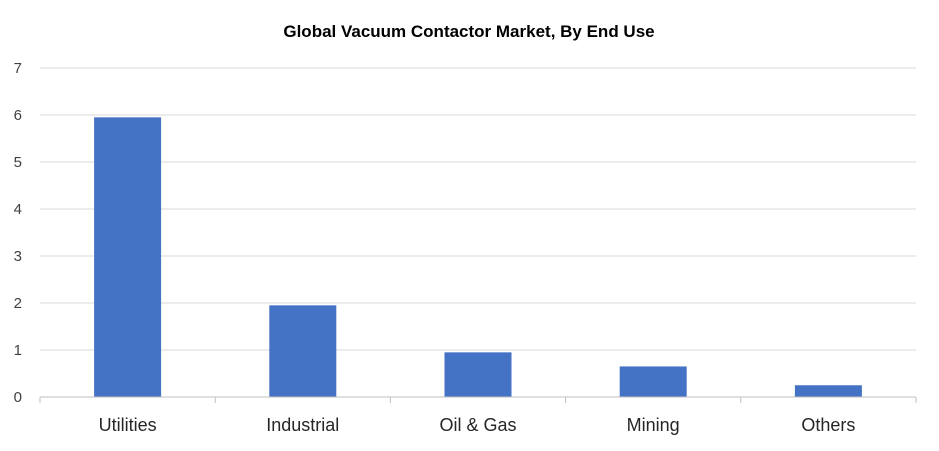  I want to click on x-axis-category-labels: Utilities Industrial Oil & Gas Mining Others, so click(477, 425).